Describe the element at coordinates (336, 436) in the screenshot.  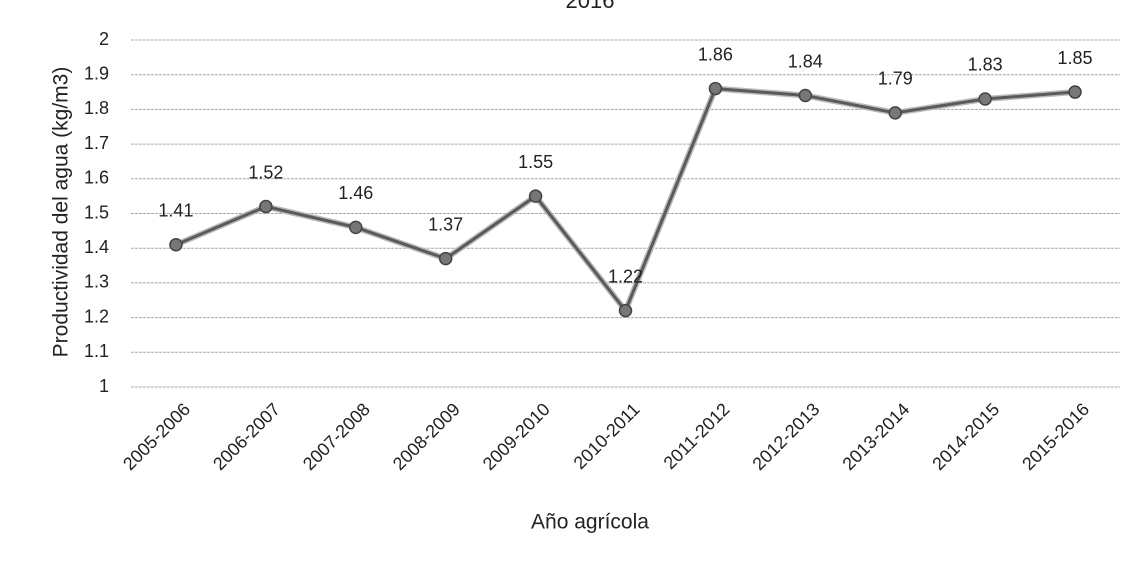
I see `x-tick-label: 2007-2008` at that location.